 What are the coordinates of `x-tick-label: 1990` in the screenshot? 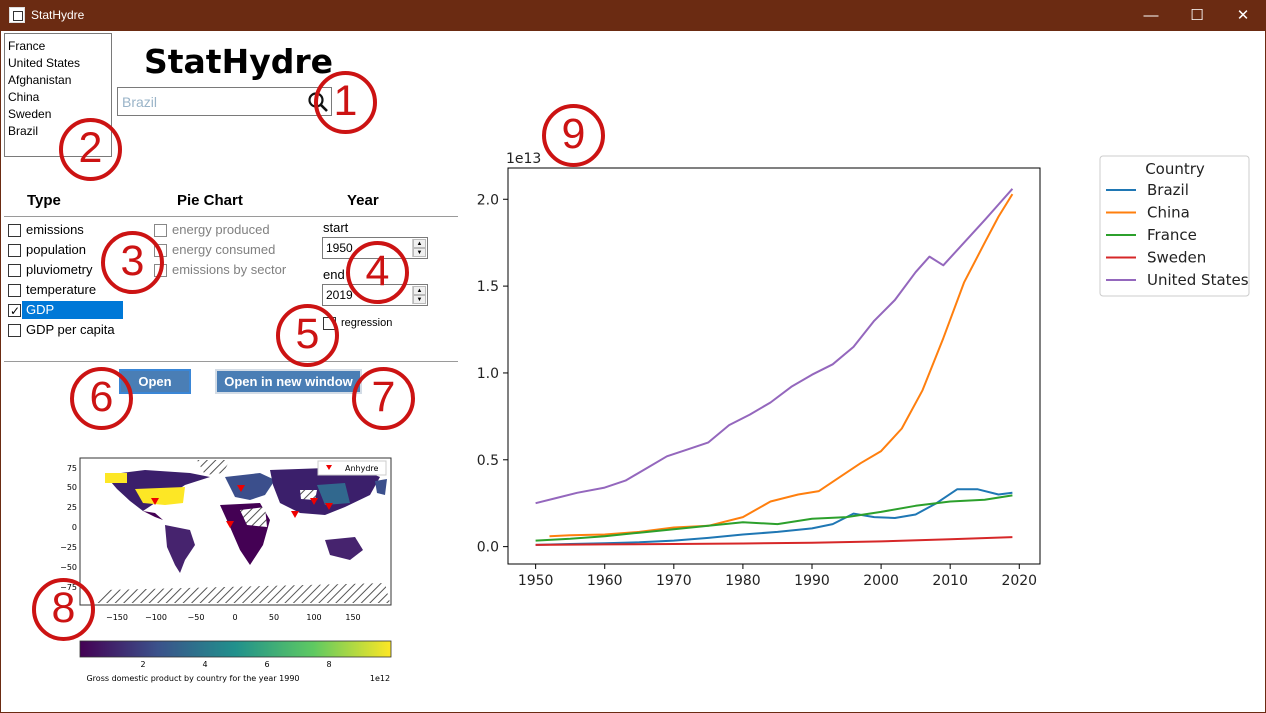 It's located at (812, 581).